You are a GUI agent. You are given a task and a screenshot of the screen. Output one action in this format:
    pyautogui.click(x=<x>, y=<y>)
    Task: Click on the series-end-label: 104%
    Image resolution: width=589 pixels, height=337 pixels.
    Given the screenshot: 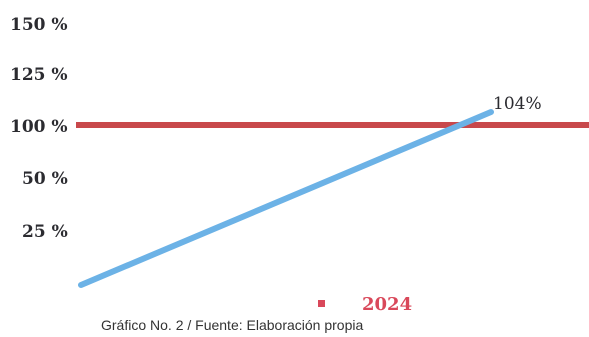 What is the action you would take?
    pyautogui.click(x=517, y=104)
    